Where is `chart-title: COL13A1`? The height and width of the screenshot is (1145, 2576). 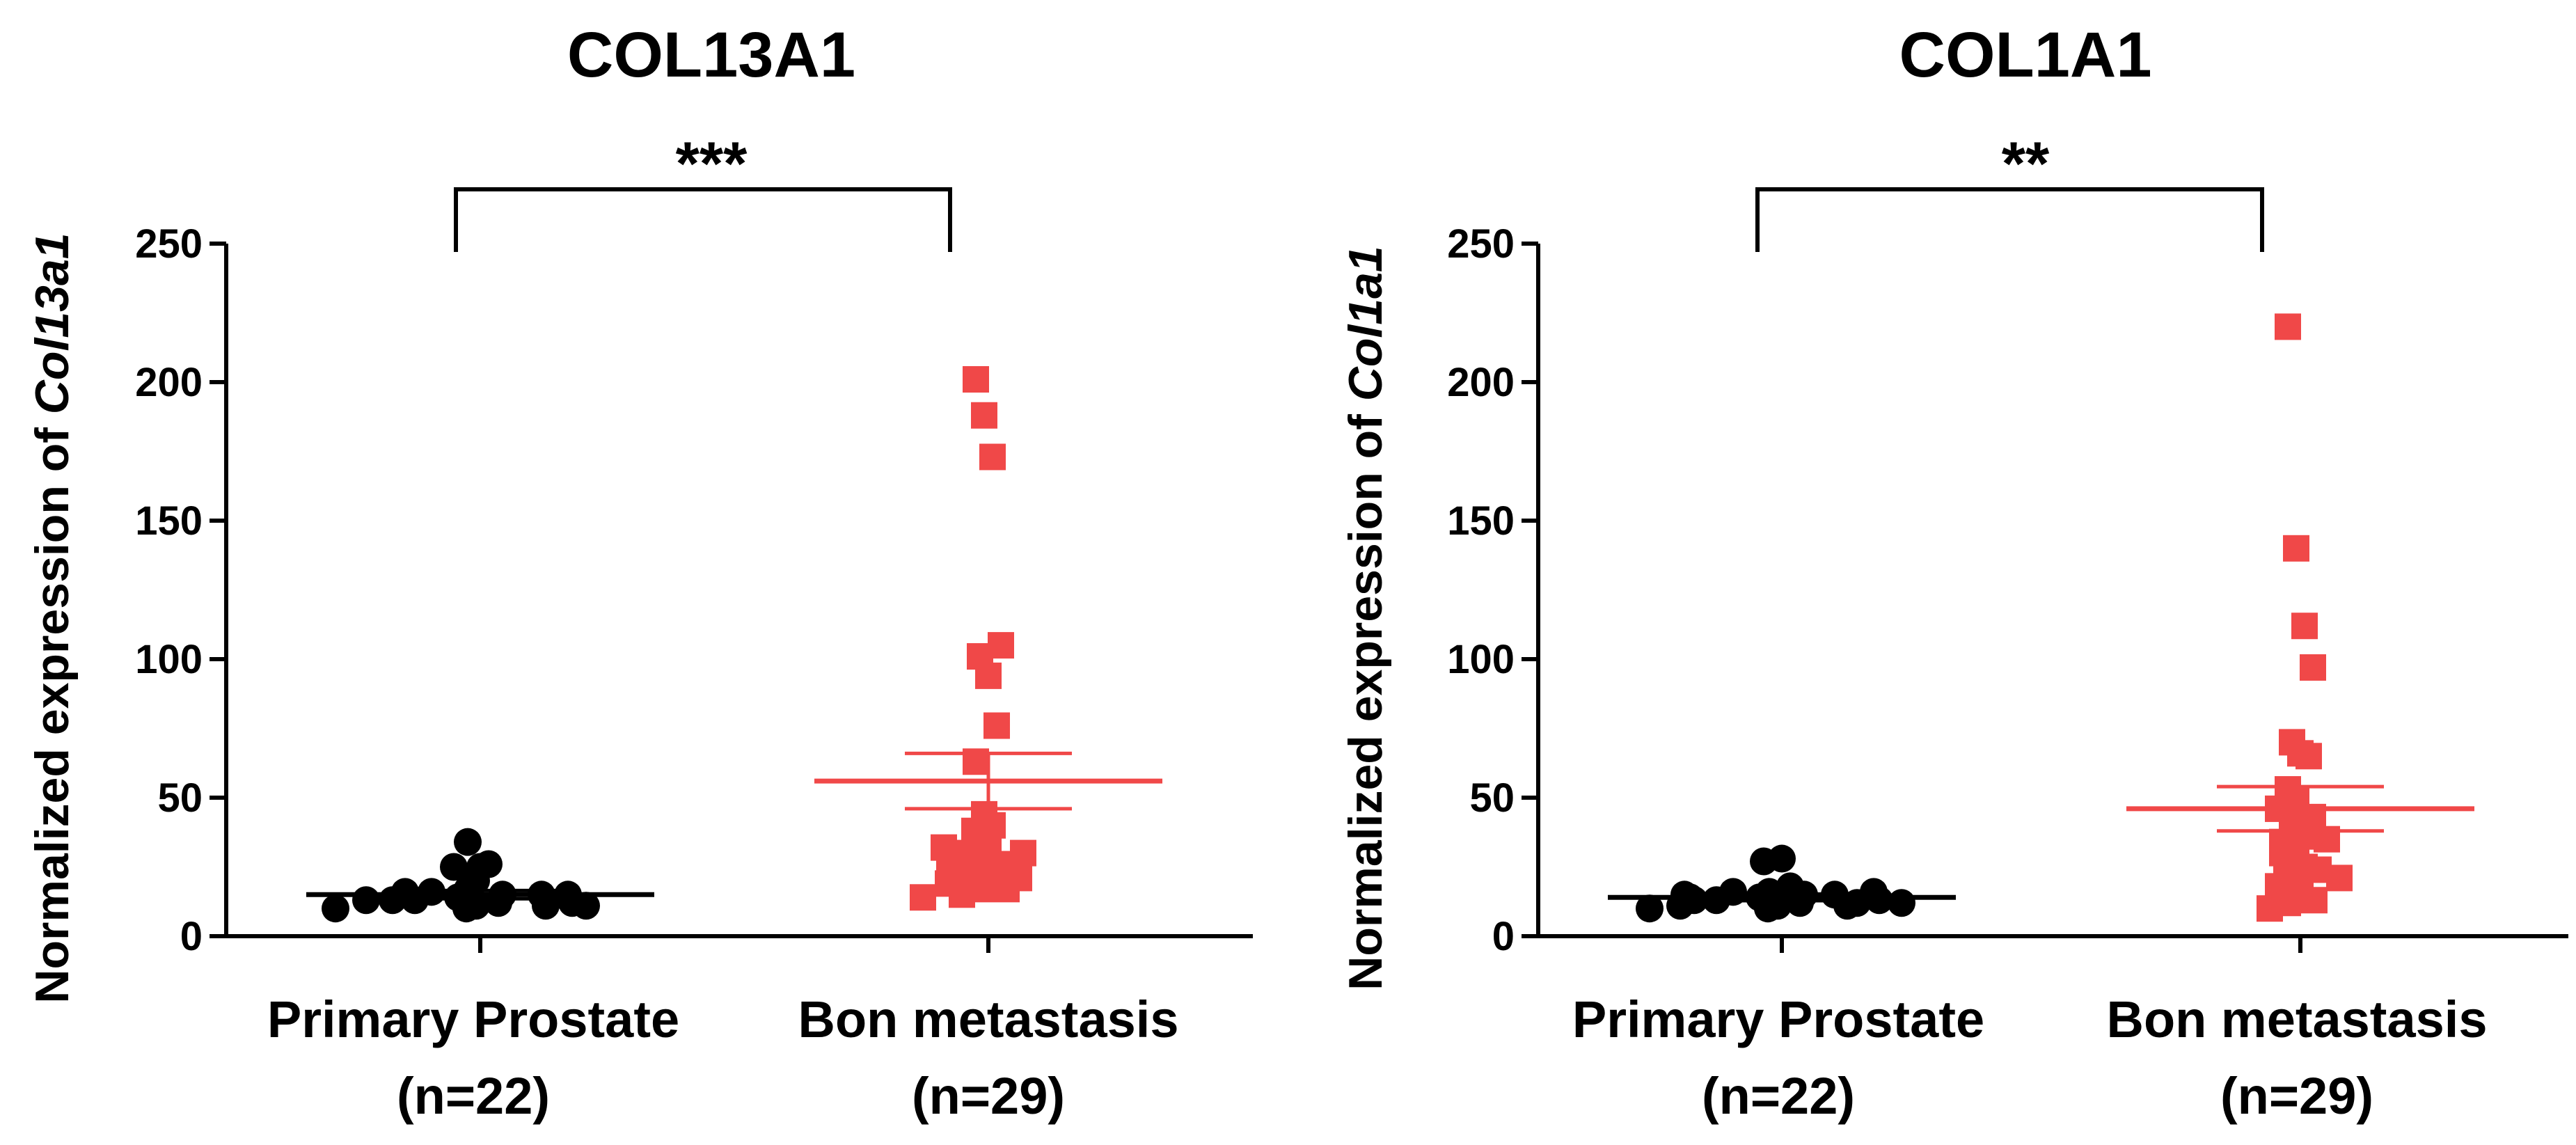 chart-title: COL13A1 is located at coordinates (711, 54).